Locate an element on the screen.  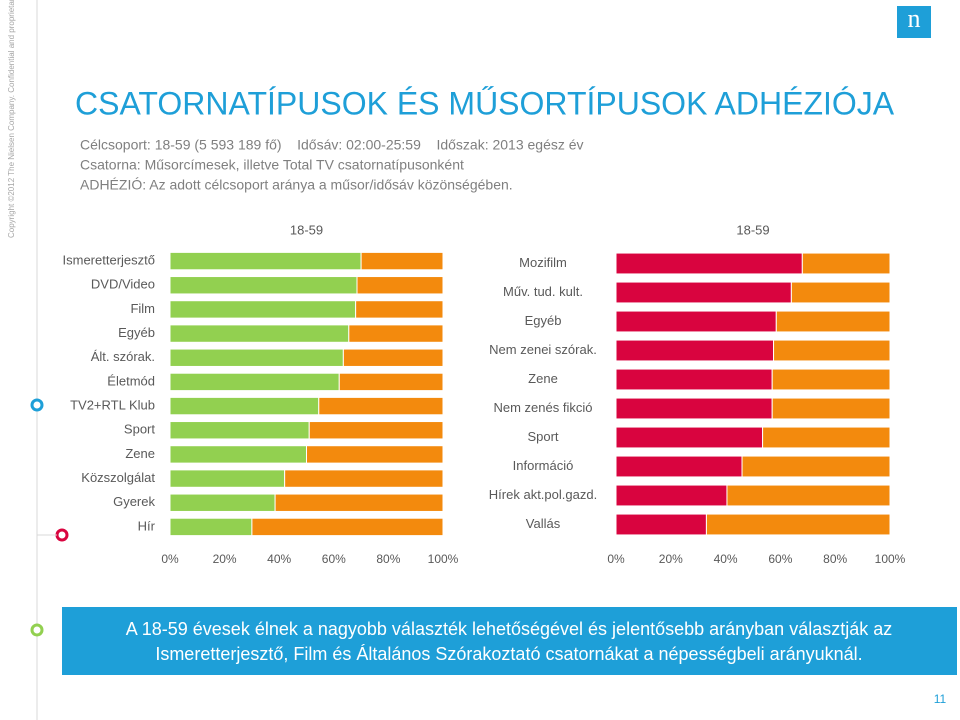
category-label: Ismeretterjesztő is located at coordinates (109, 260).